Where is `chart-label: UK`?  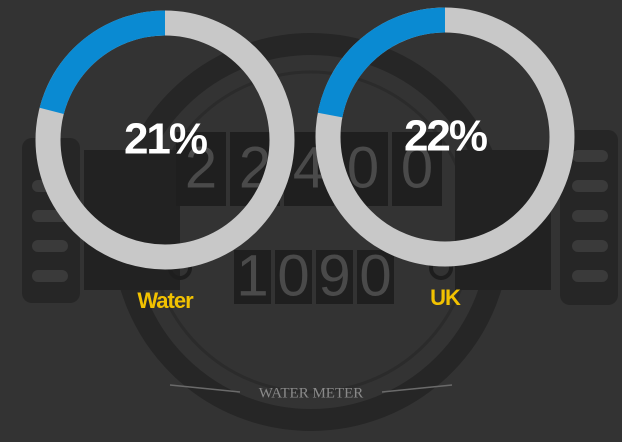 chart-label: UK is located at coordinates (445, 297).